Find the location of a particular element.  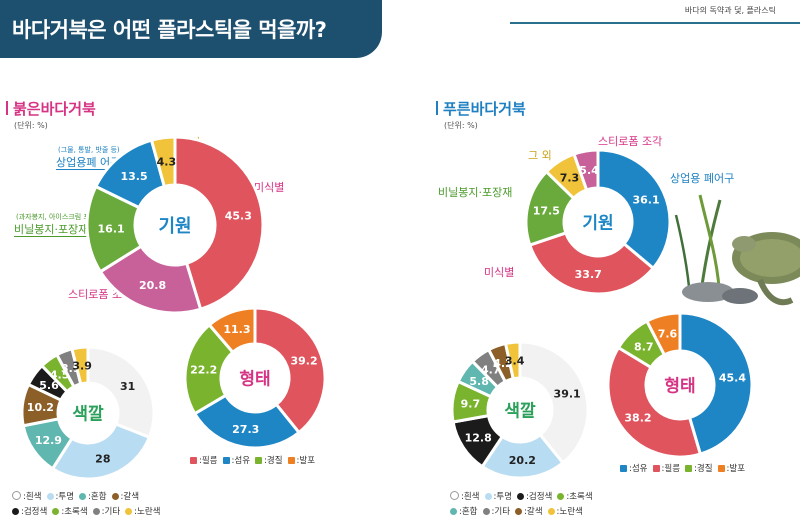

label-bags: 비닐봉지·포장재 is located at coordinates (51, 229).